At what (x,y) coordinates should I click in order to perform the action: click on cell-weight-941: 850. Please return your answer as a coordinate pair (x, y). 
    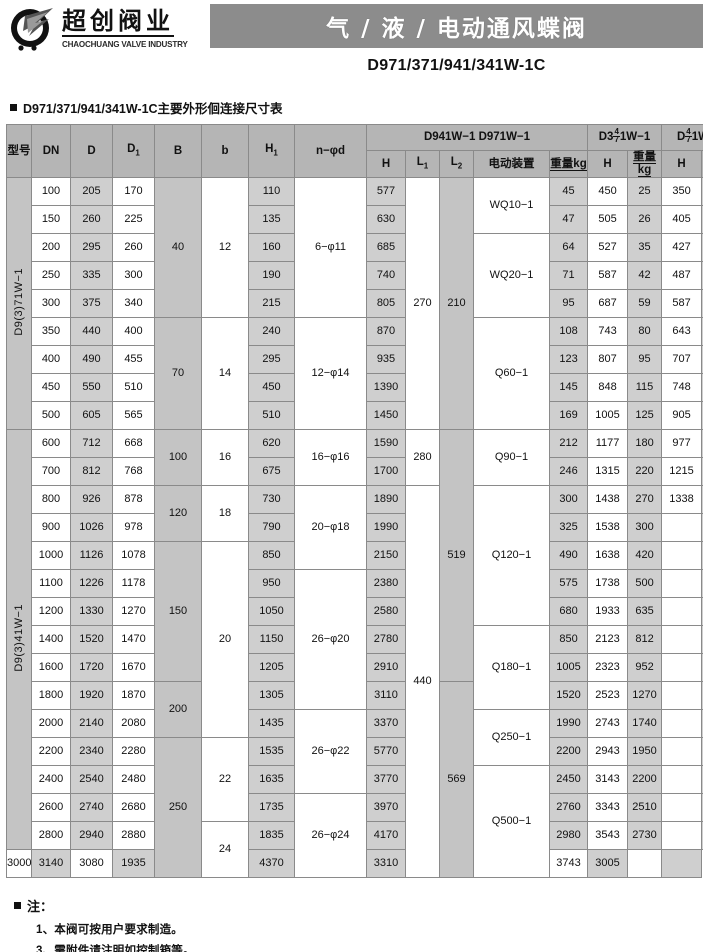
    Looking at the image, I should click on (568, 639).